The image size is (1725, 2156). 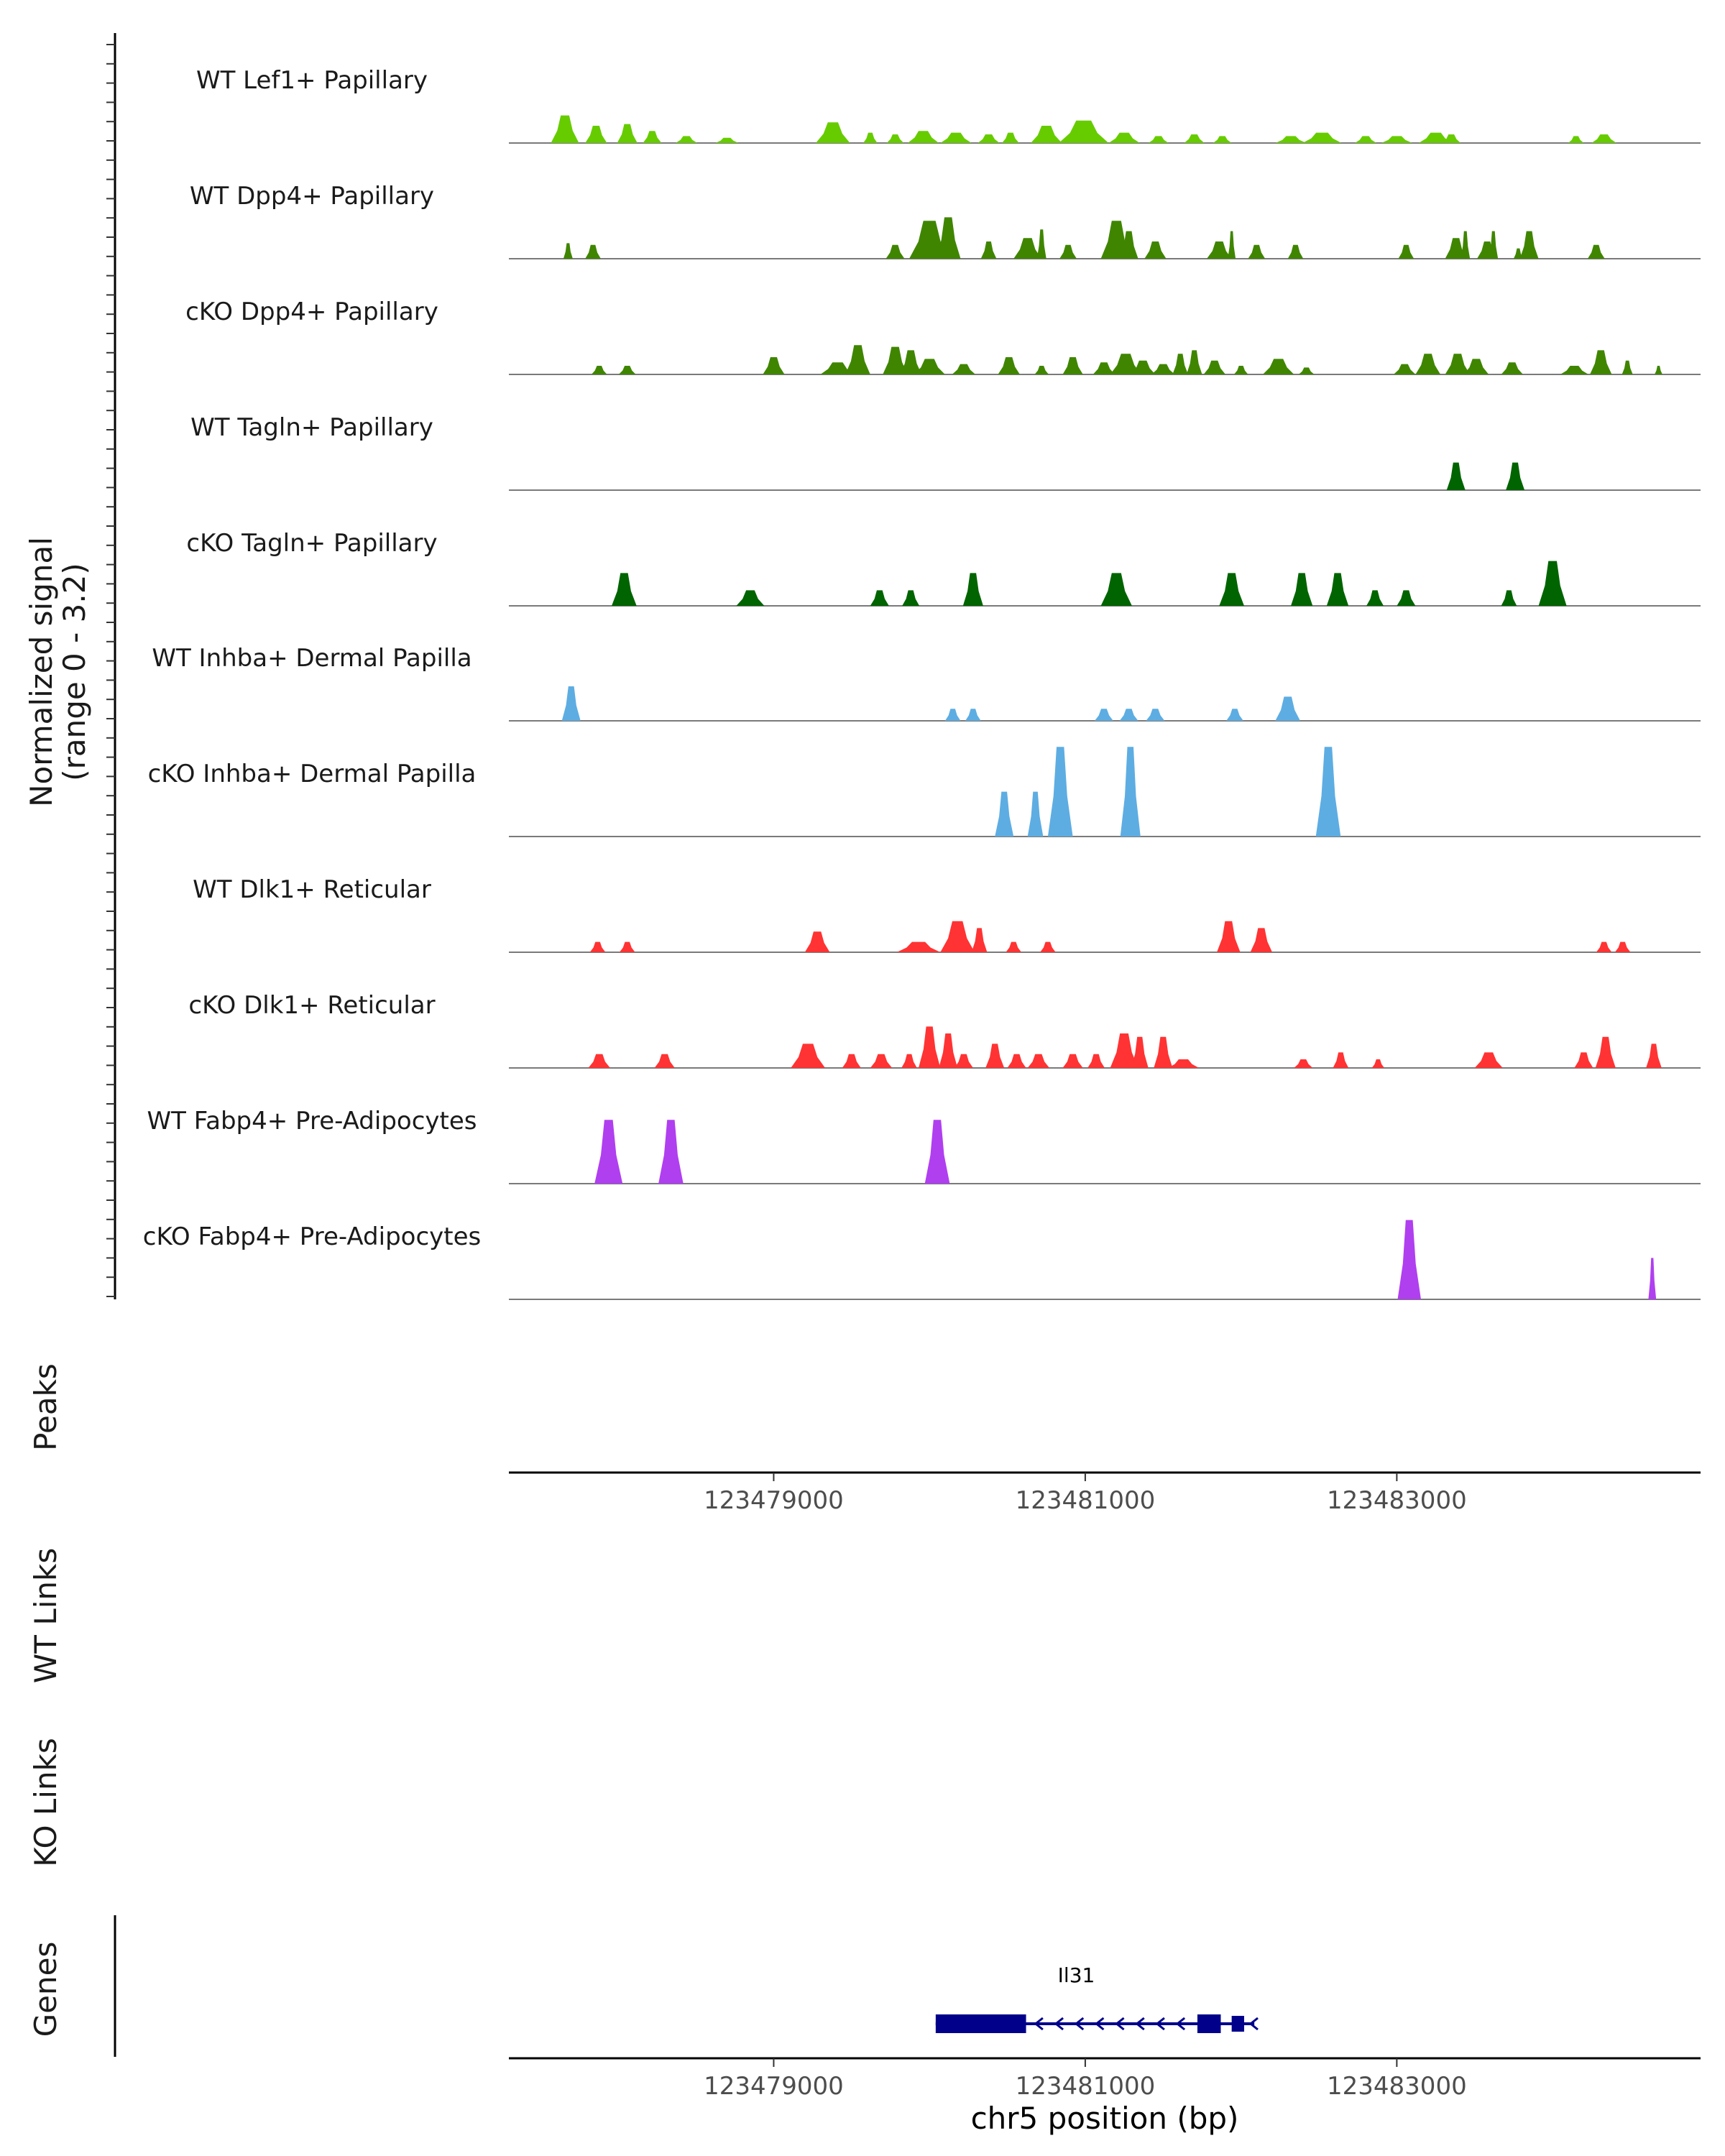 What do you see at coordinates (312, 890) in the screenshot?
I see `track-label: WT Dlk1+ Reticular` at bounding box center [312, 890].